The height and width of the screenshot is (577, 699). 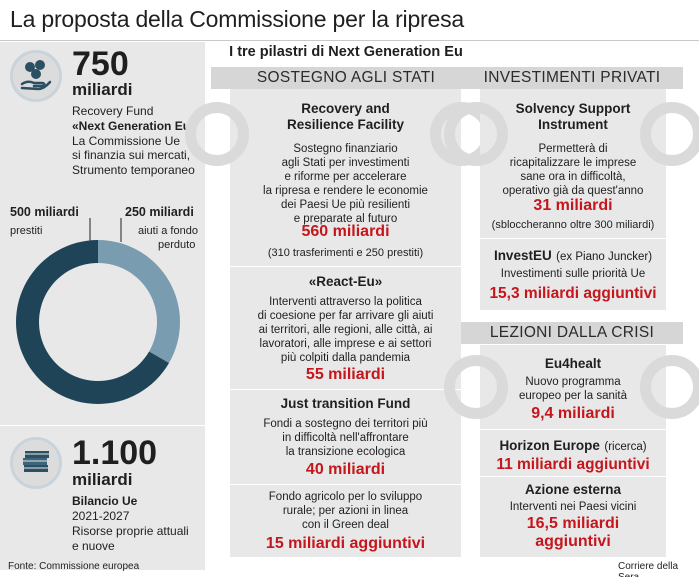 What do you see at coordinates (549, 445) in the screenshot?
I see `horizon-title: Horizon Europe` at bounding box center [549, 445].